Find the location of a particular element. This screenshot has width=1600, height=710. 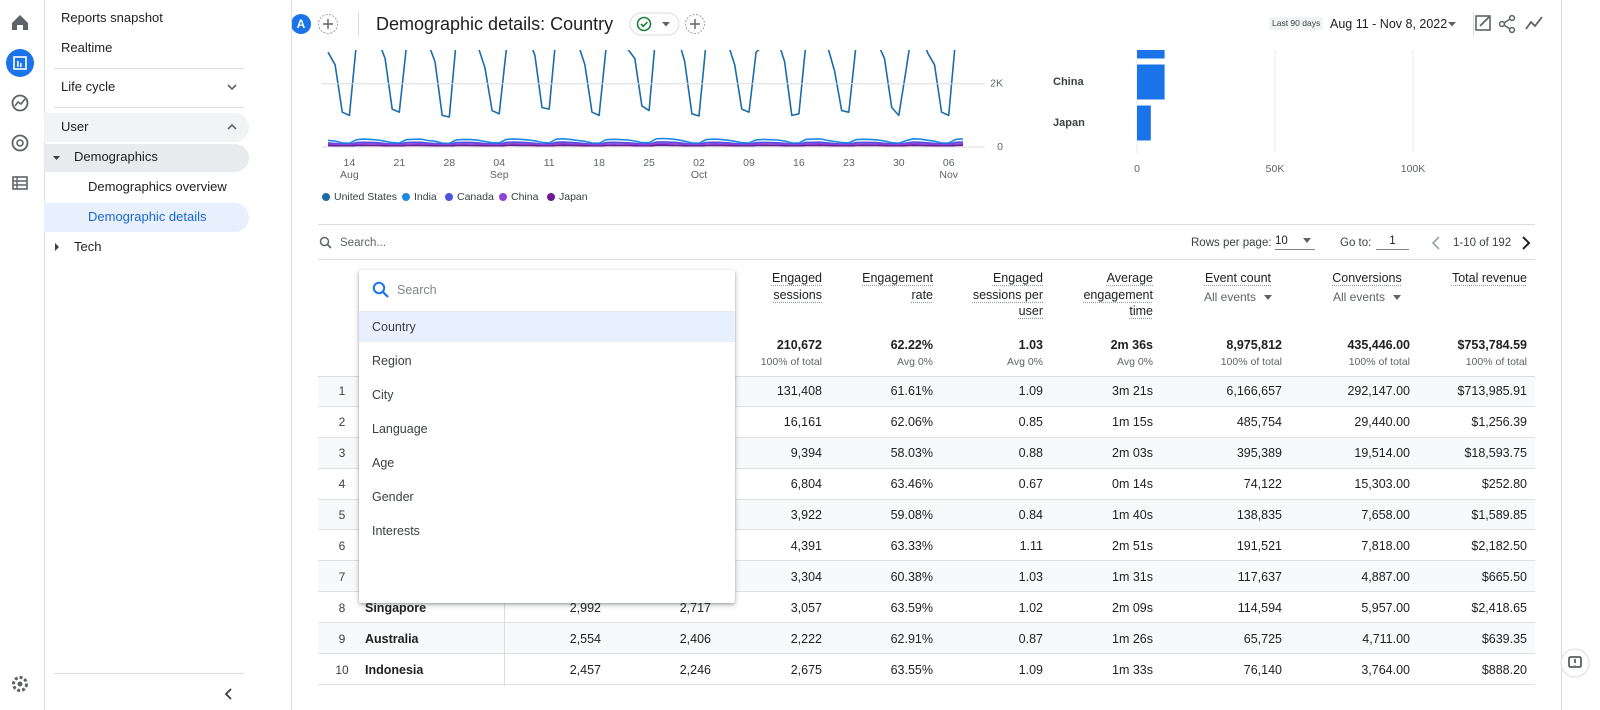

share-icon is located at coordinates (1502, 24).